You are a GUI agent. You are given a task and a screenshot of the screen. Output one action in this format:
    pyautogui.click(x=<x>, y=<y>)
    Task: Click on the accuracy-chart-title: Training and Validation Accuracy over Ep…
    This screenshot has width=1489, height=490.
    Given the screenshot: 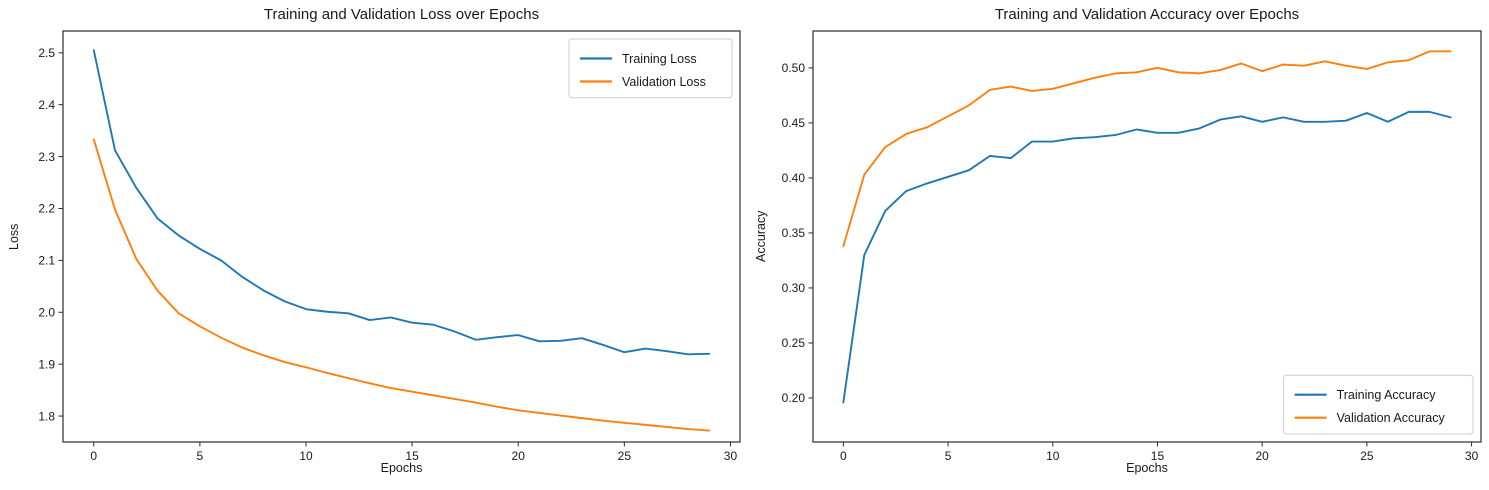 What is the action you would take?
    pyautogui.click(x=1147, y=14)
    